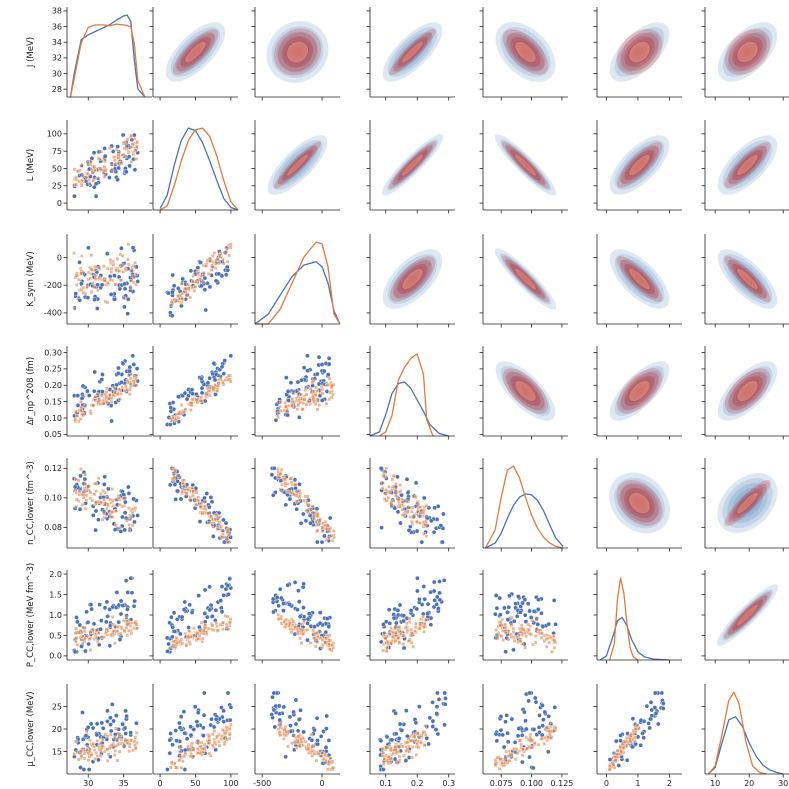  Describe the element at coordinates (639, 279) in the screenshot. I see `kde-fill-a-Ksym-Pcc` at that location.